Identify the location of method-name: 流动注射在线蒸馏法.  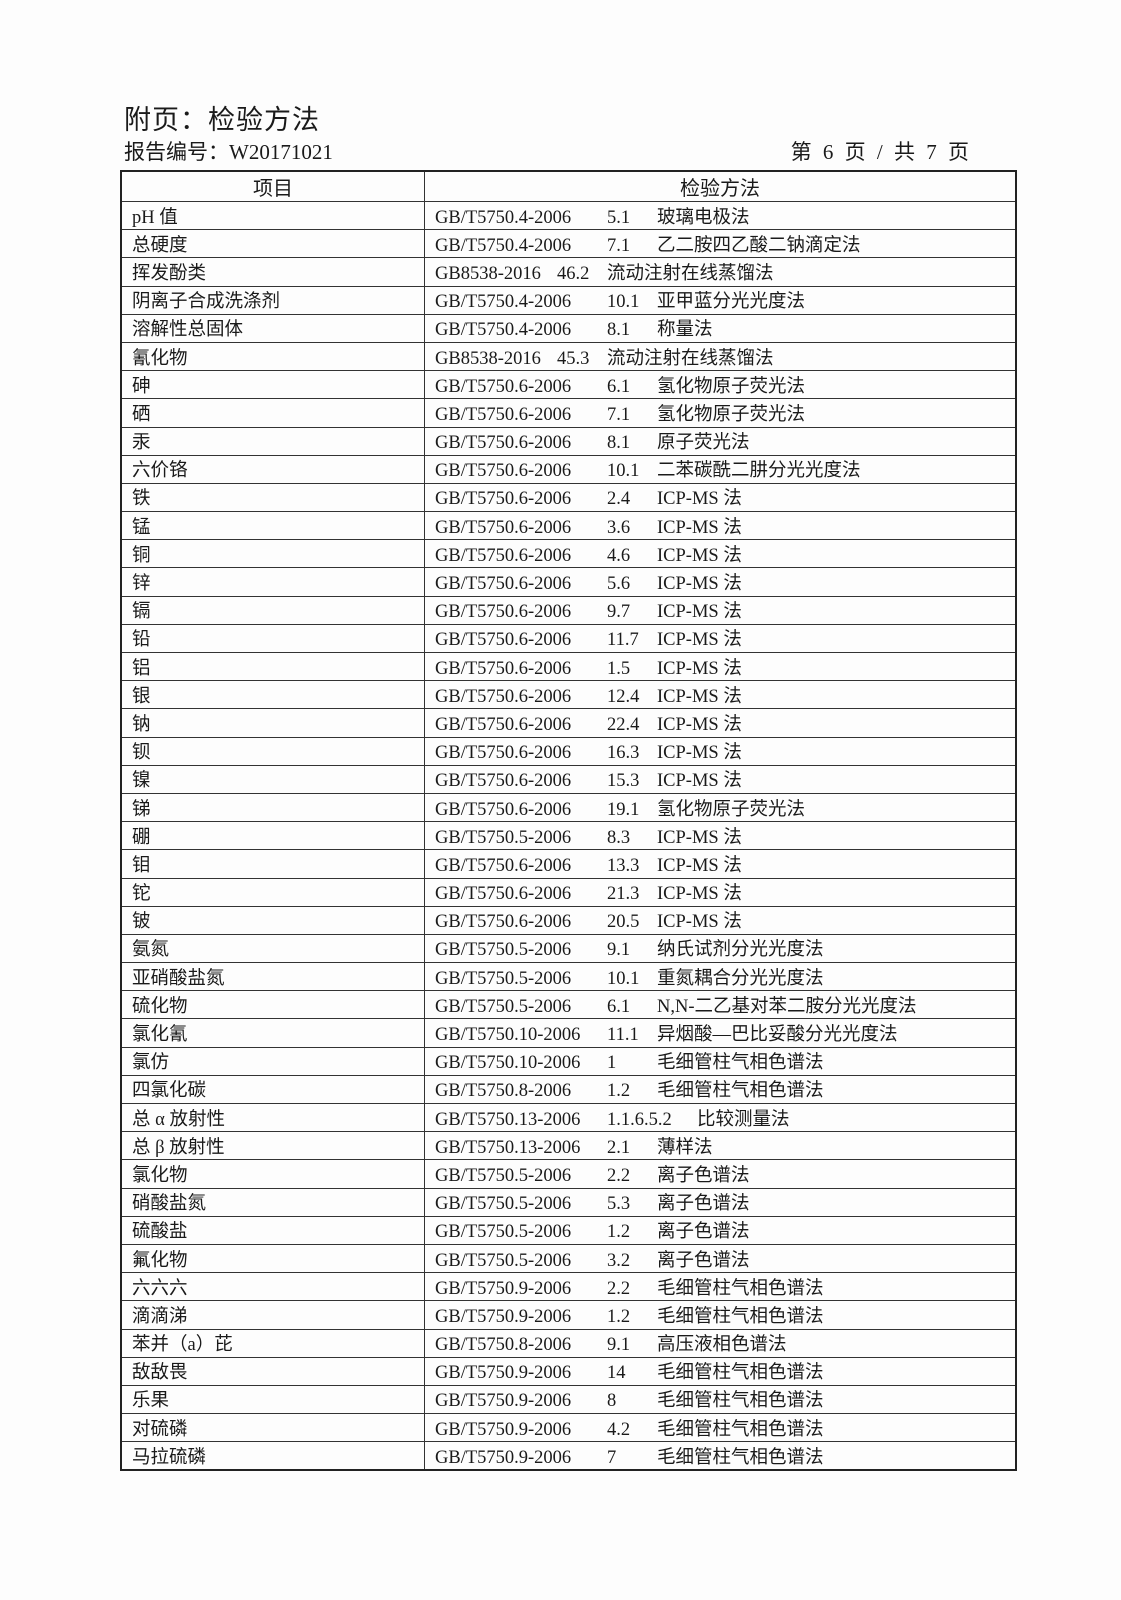
(690, 273).